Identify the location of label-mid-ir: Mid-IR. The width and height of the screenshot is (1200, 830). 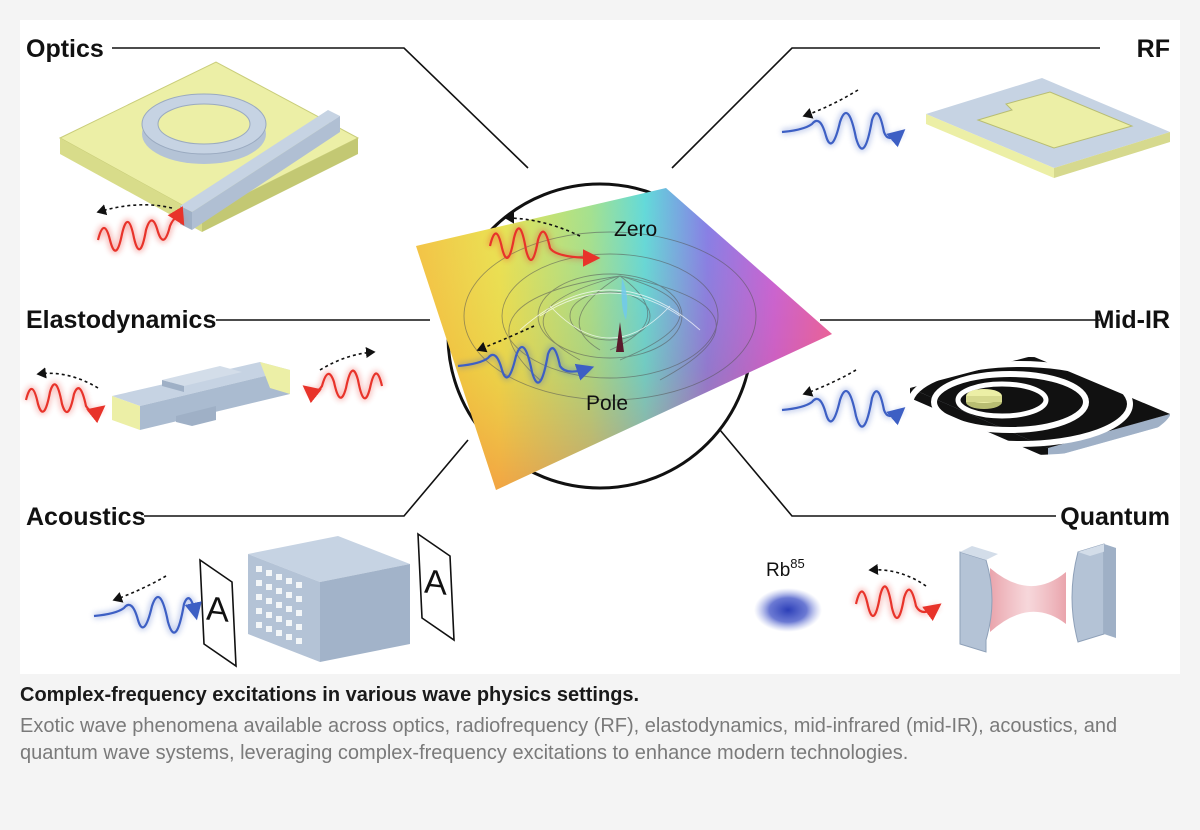
(1132, 320).